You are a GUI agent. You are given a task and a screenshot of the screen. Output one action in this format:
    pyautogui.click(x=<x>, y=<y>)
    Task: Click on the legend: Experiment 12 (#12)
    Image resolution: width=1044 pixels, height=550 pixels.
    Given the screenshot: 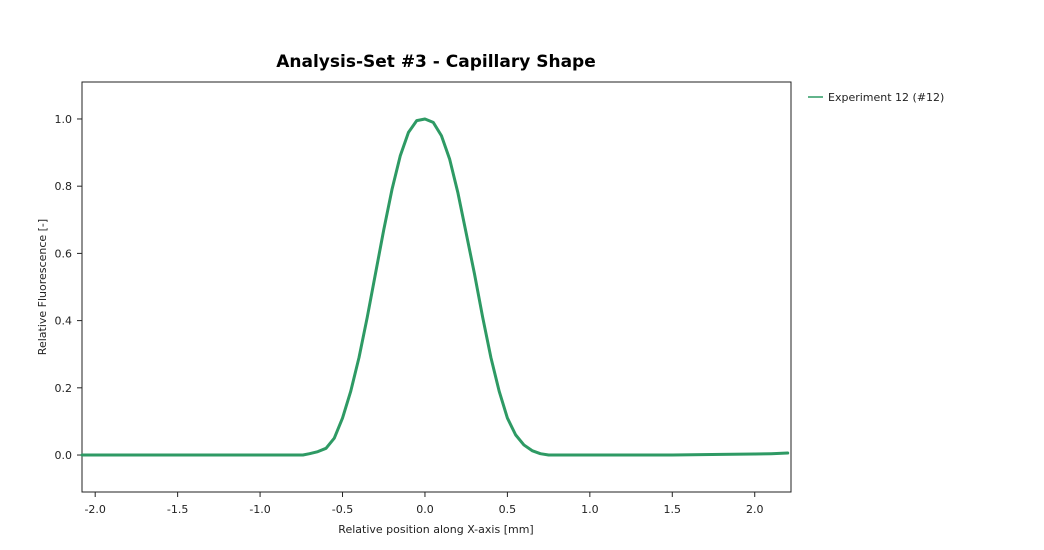 What is the action you would take?
    pyautogui.click(x=876, y=97)
    